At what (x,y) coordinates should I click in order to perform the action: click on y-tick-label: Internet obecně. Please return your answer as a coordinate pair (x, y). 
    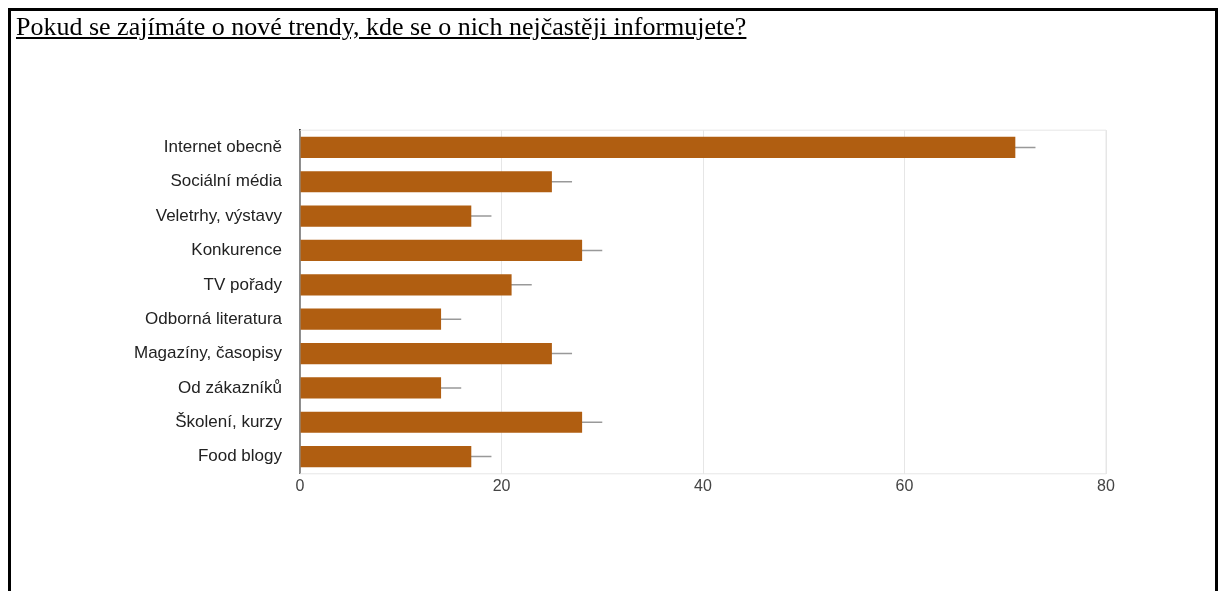
    Looking at the image, I should click on (223, 147).